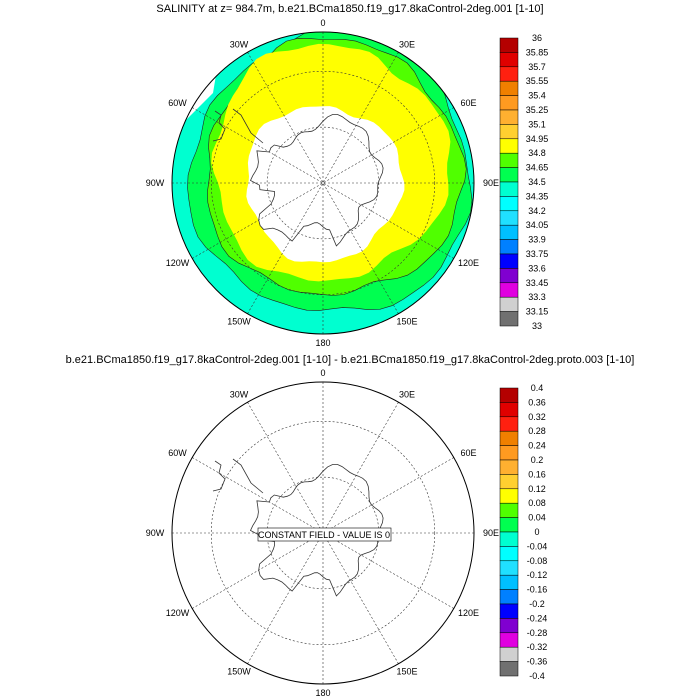 The image size is (700, 700). I want to click on colorbar-label: 0.08, so click(537, 503).